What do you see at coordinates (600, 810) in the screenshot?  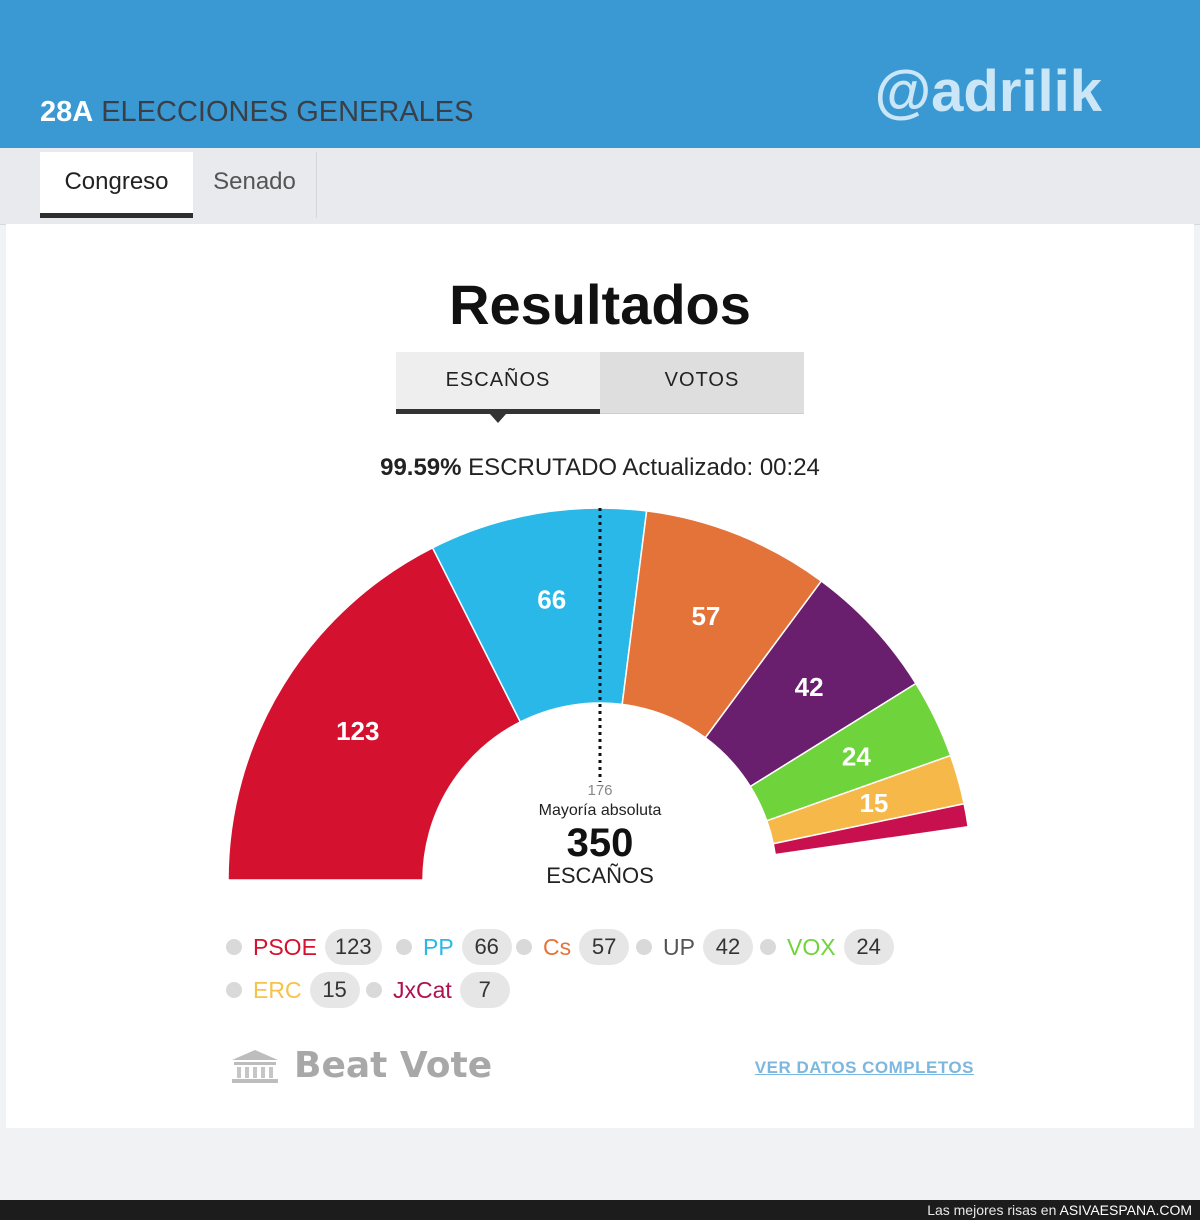 I see `majority-label: Mayoría absoluta` at bounding box center [600, 810].